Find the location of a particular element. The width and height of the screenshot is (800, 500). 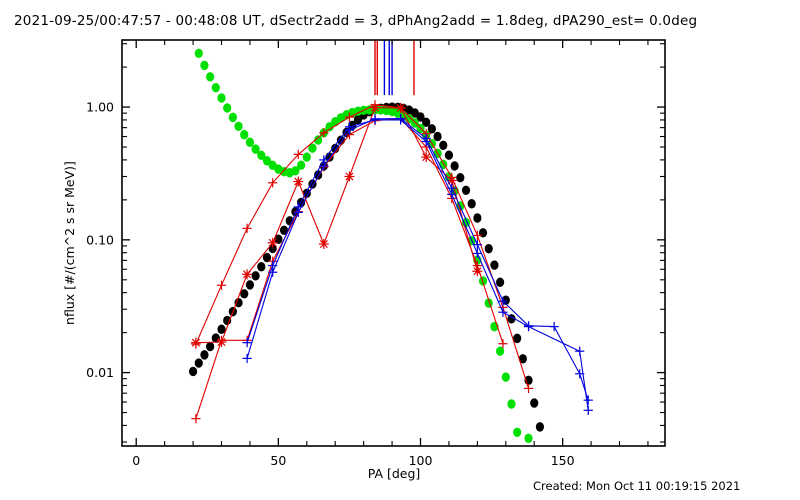

x-tick-label: 0 is located at coordinates (136, 460).